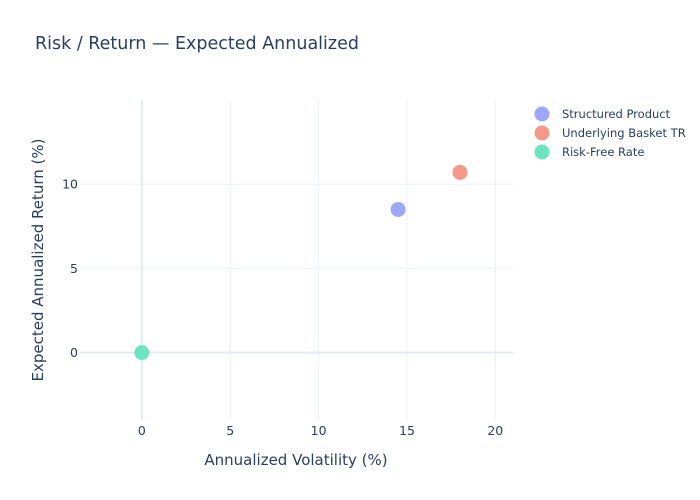 The height and width of the screenshot is (500, 700). Describe the element at coordinates (495, 430) in the screenshot. I see `x-tick-label: 20` at that location.